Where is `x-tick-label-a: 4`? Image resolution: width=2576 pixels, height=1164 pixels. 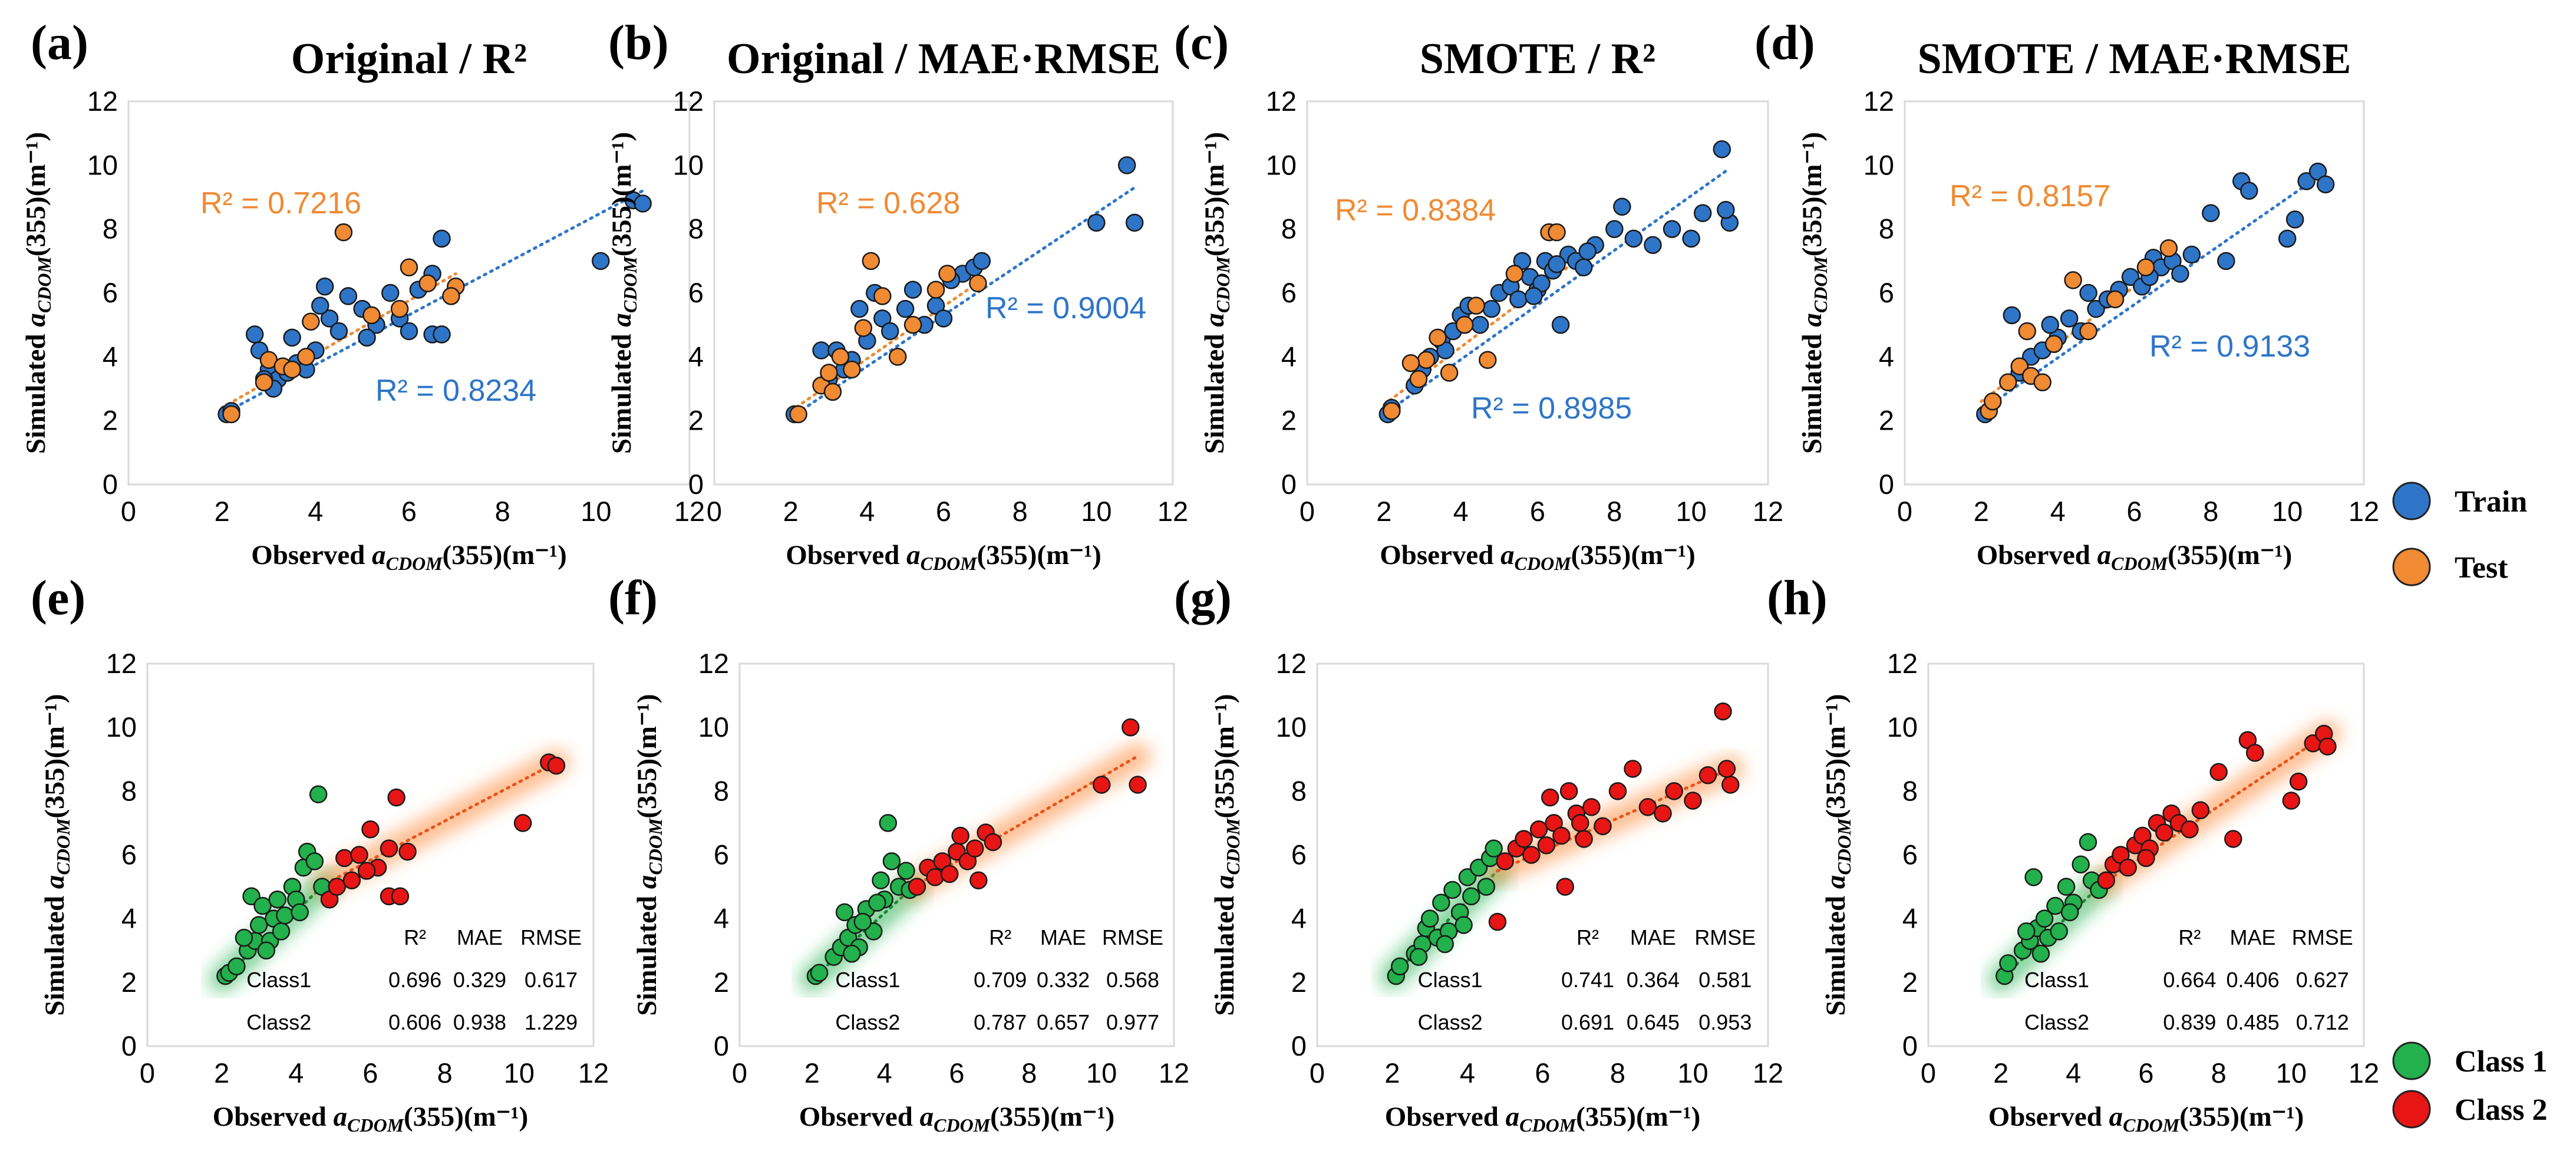
x-tick-label-a: 4 is located at coordinates (315, 511).